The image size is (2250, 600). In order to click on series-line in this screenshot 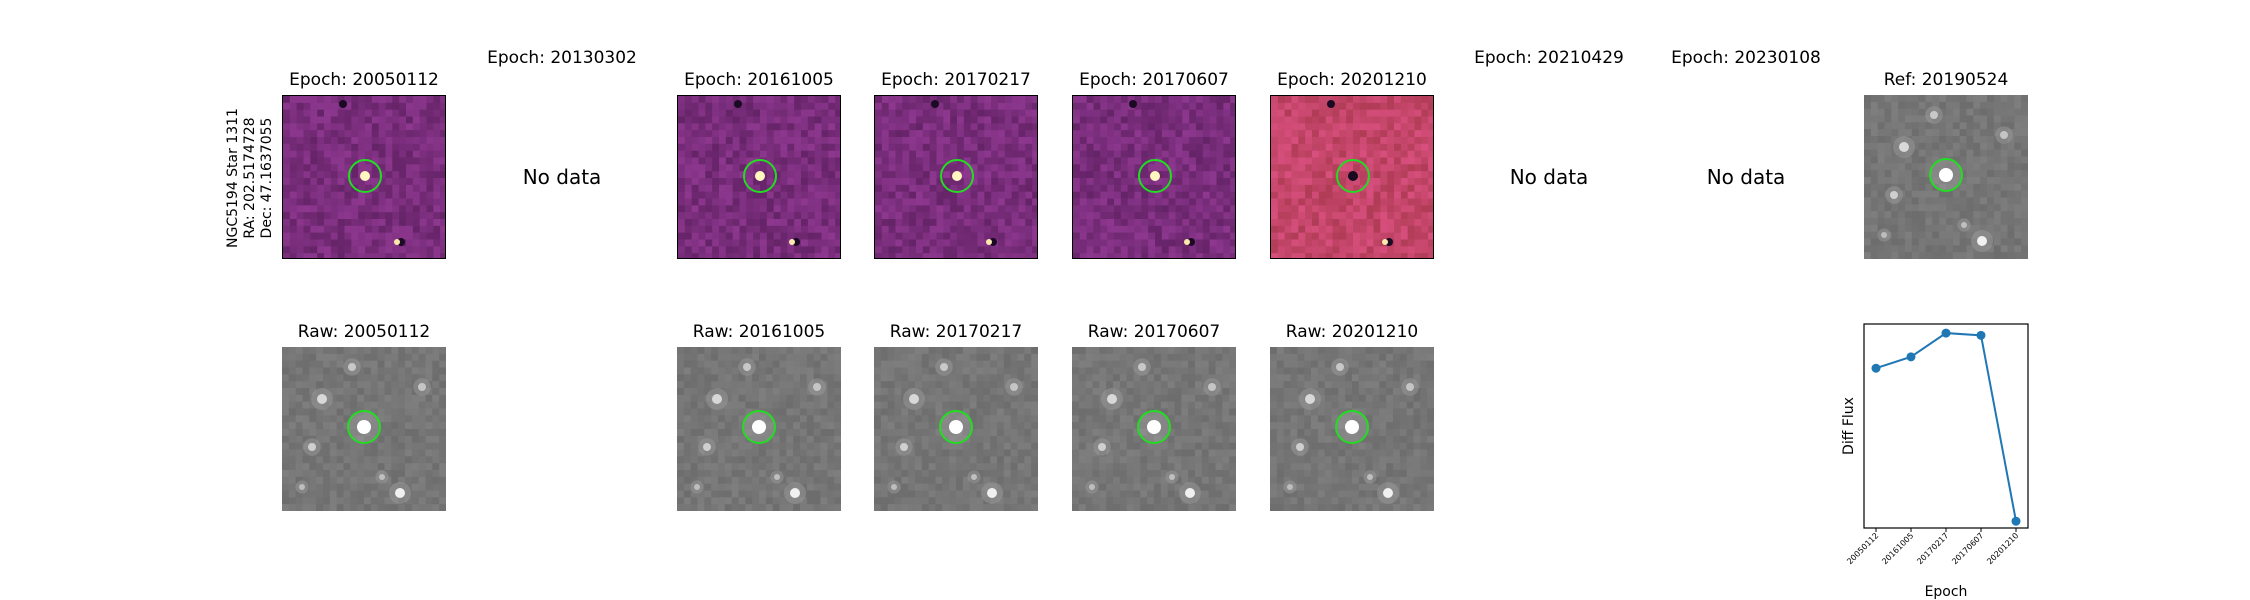, I will do `click(1946, 427)`.